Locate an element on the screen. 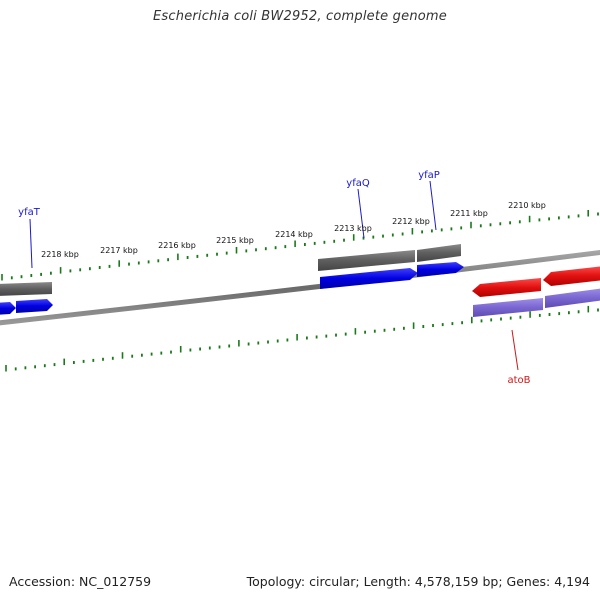  reverse-strand-features is located at coordinates (536, 291).